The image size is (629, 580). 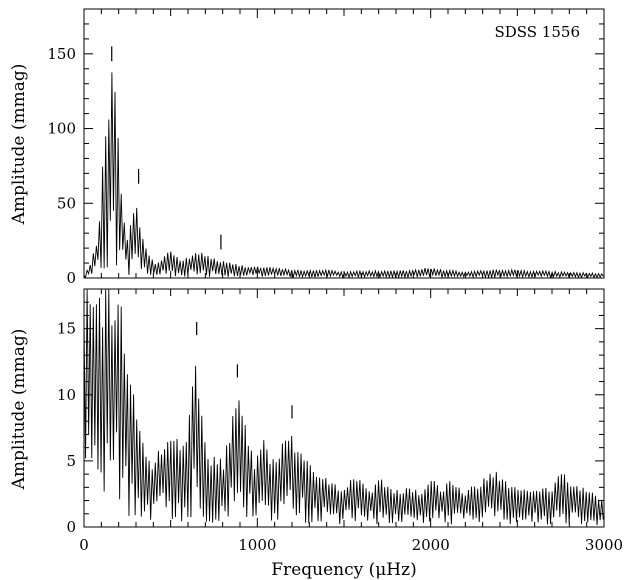 What do you see at coordinates (244, 370) in the screenshot?
I see `bottom-marker-lines` at bounding box center [244, 370].